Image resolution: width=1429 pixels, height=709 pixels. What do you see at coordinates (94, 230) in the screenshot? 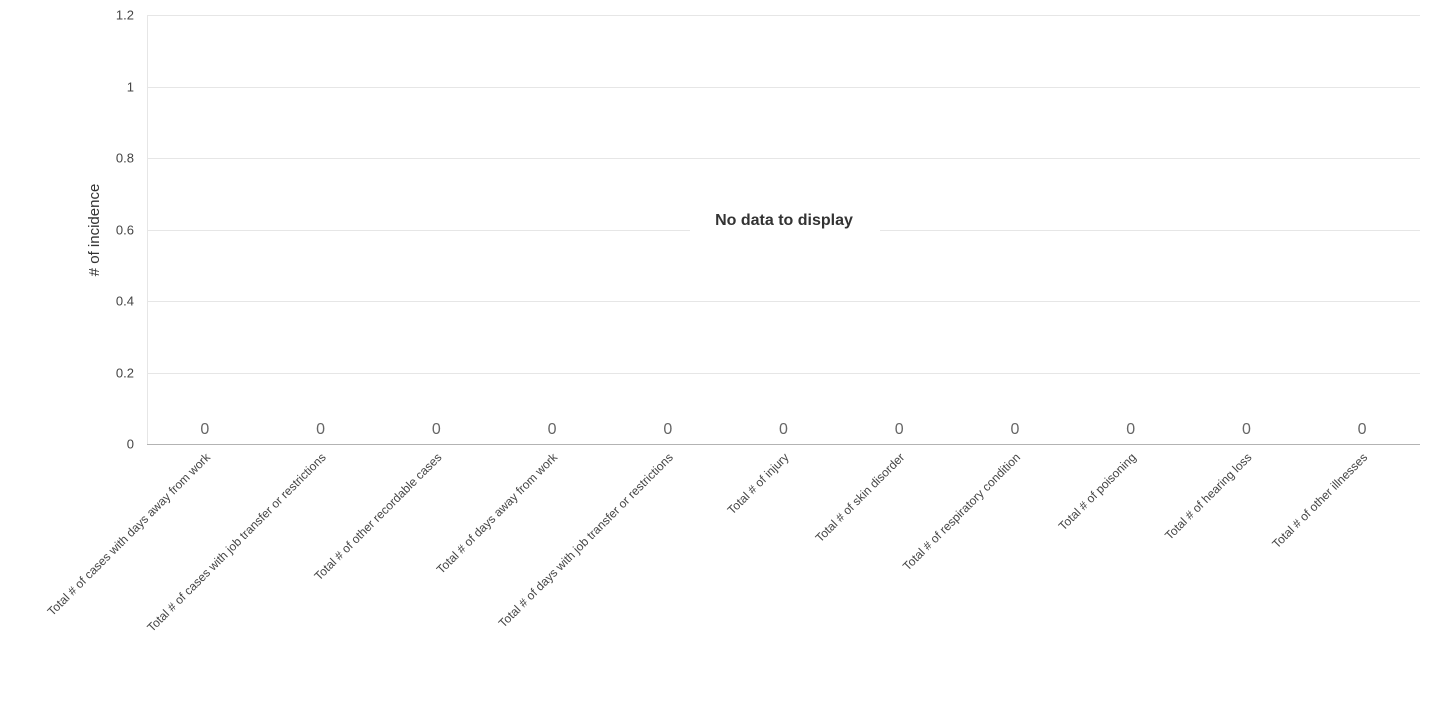
I see `y-axis-title: # of incidence` at bounding box center [94, 230].